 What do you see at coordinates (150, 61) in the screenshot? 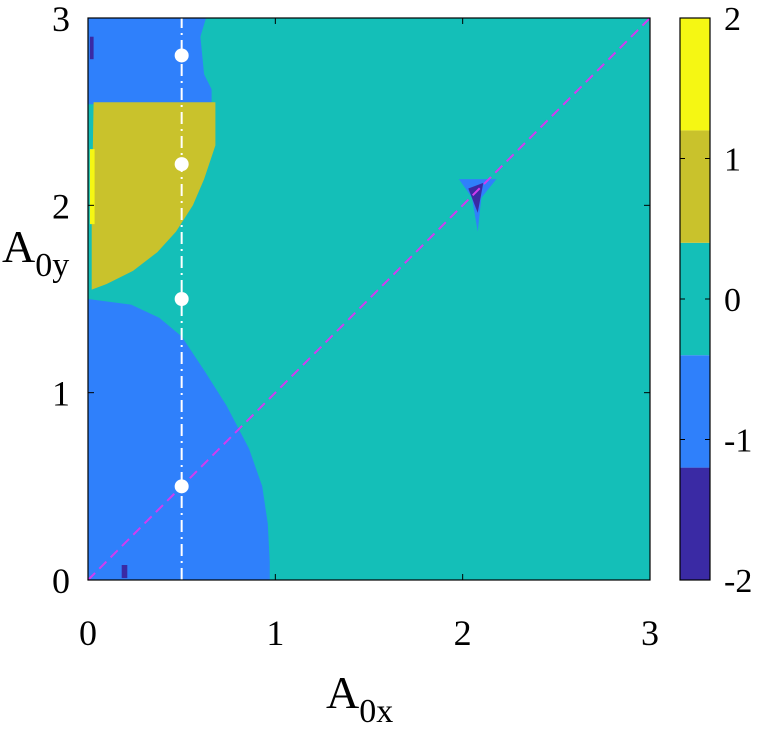
I see `region-top-left` at bounding box center [150, 61].